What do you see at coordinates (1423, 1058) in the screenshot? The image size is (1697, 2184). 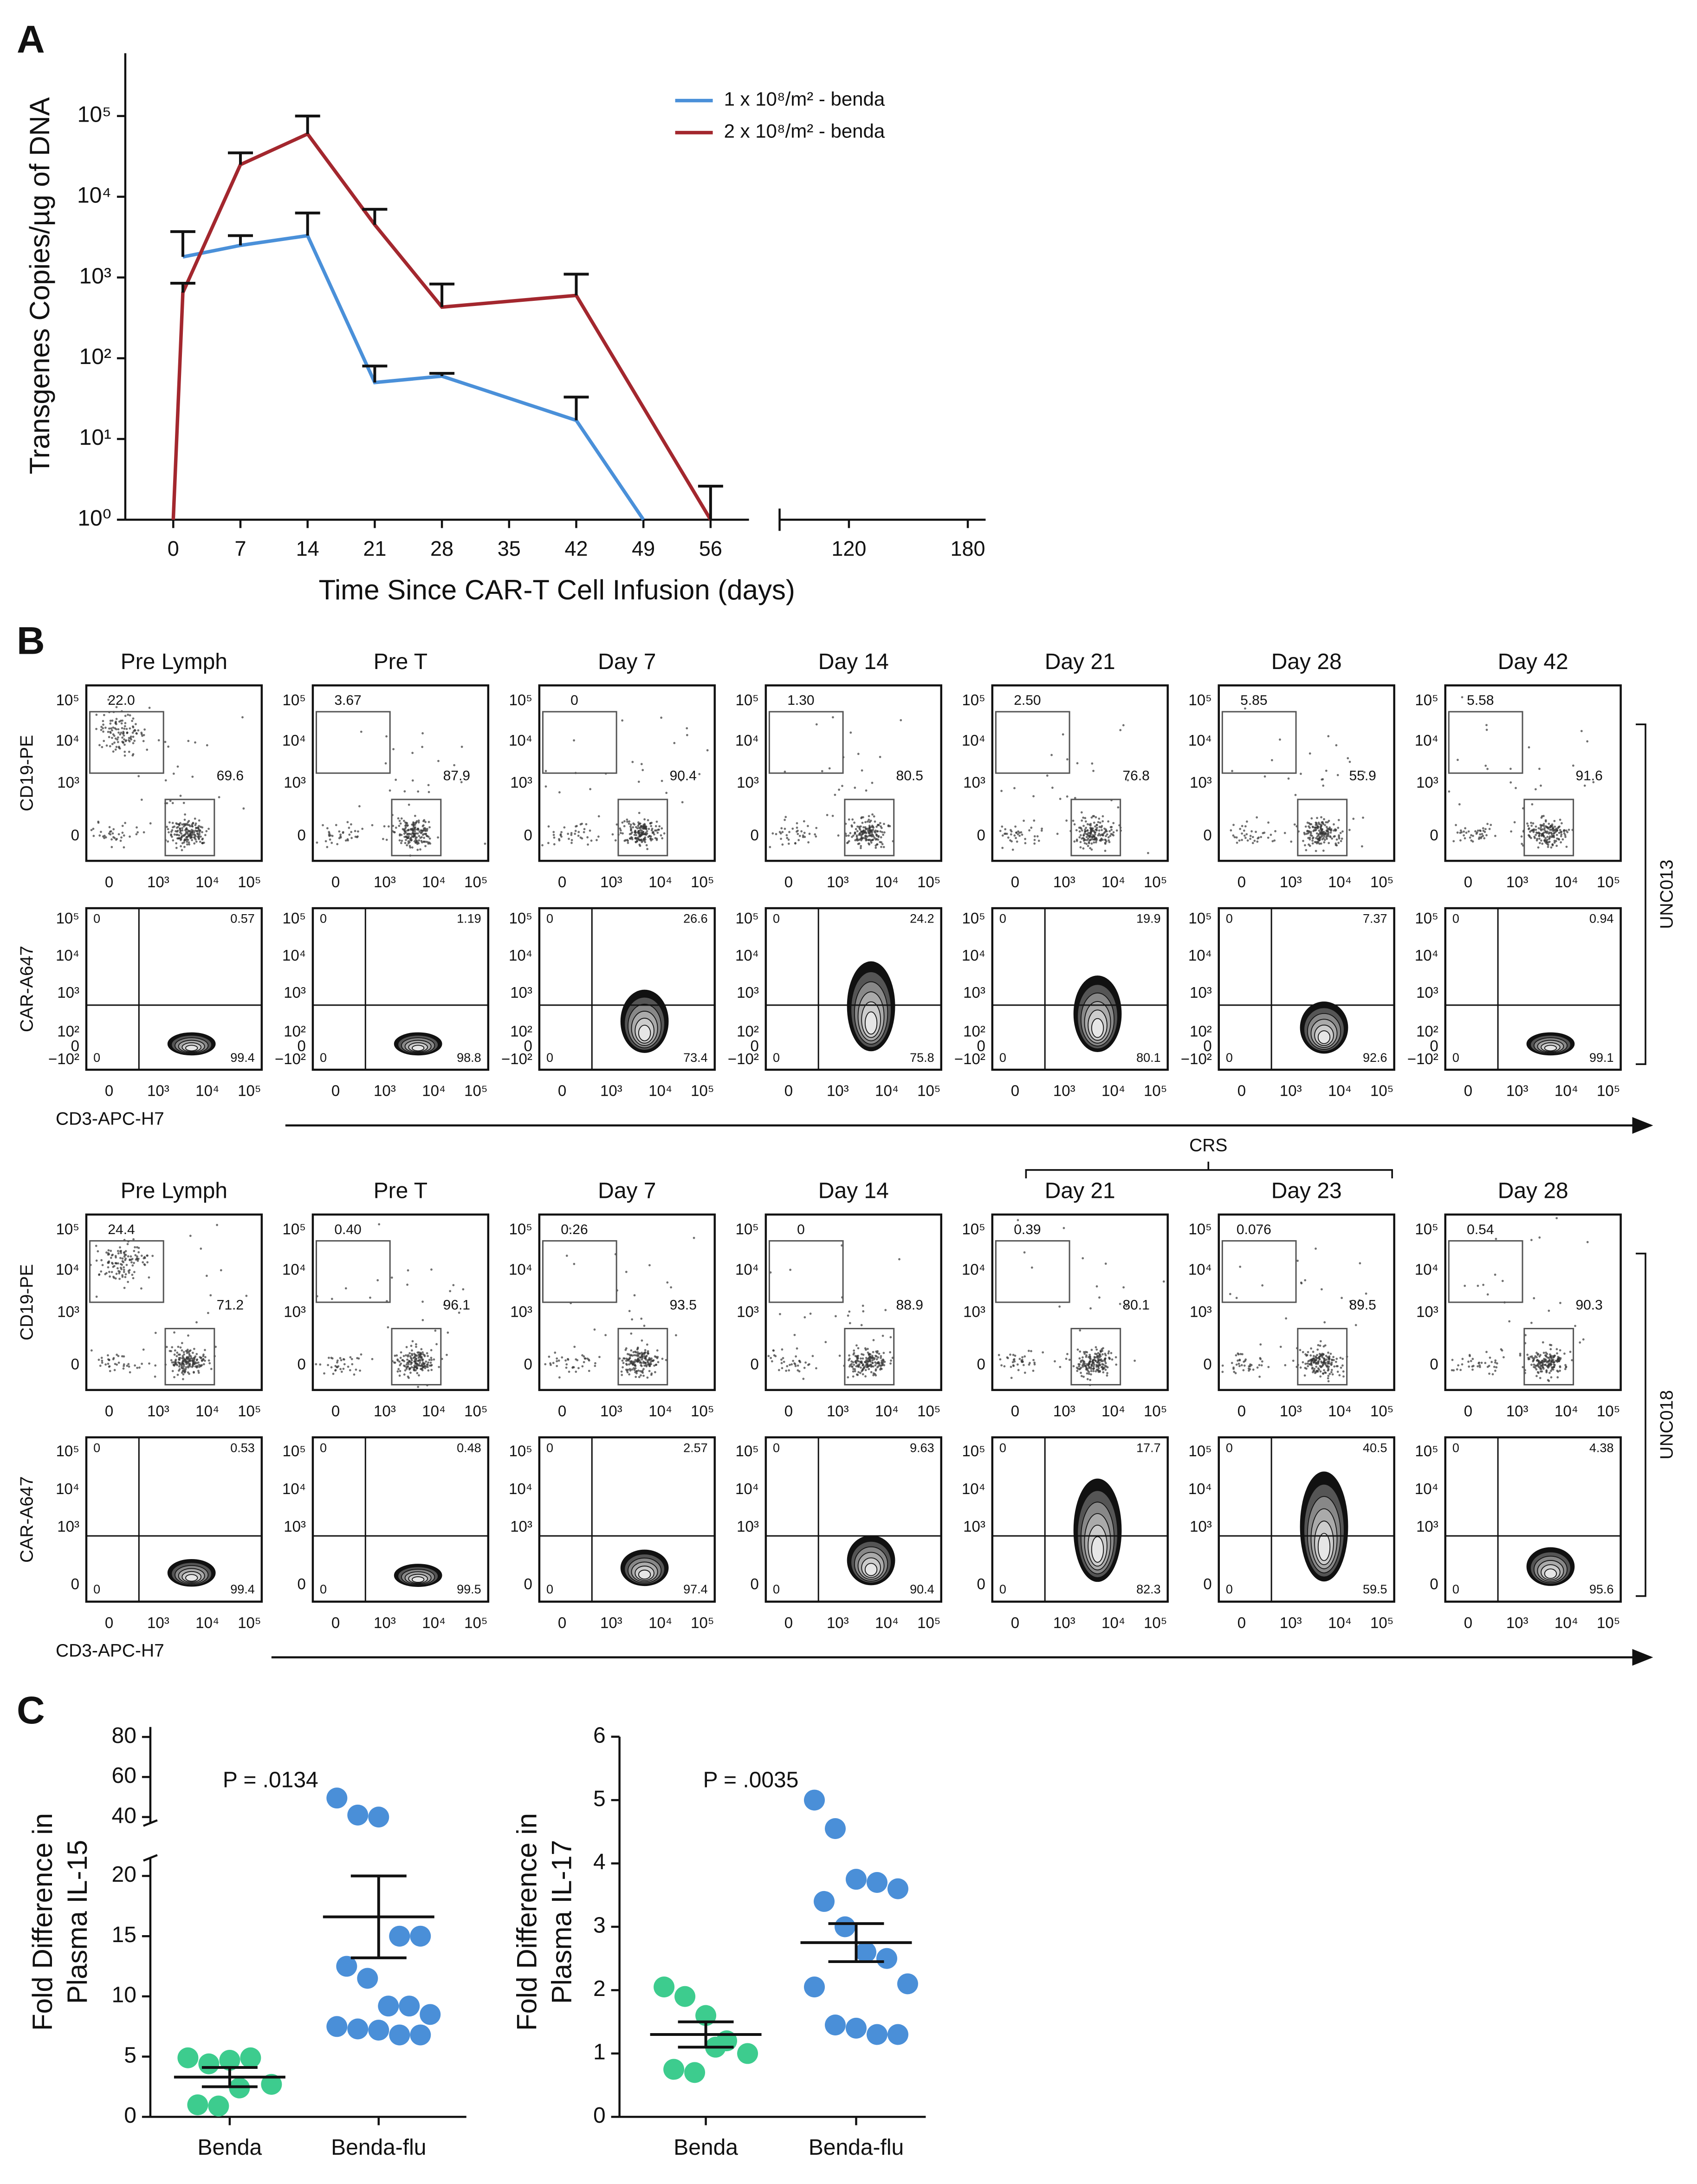 I see `y-tick-label: −10²` at bounding box center [1423, 1058].